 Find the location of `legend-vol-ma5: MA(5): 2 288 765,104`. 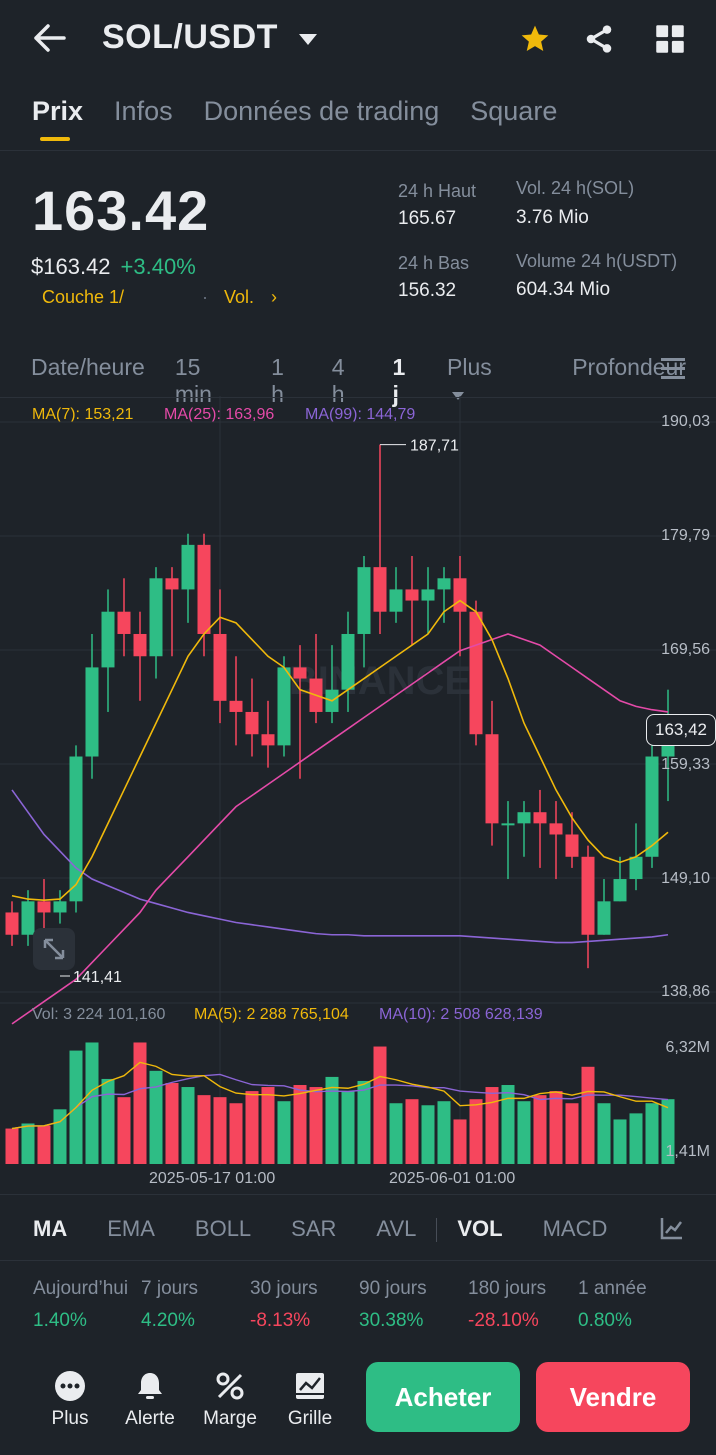

legend-vol-ma5: MA(5): 2 288 765,104 is located at coordinates (271, 1014).